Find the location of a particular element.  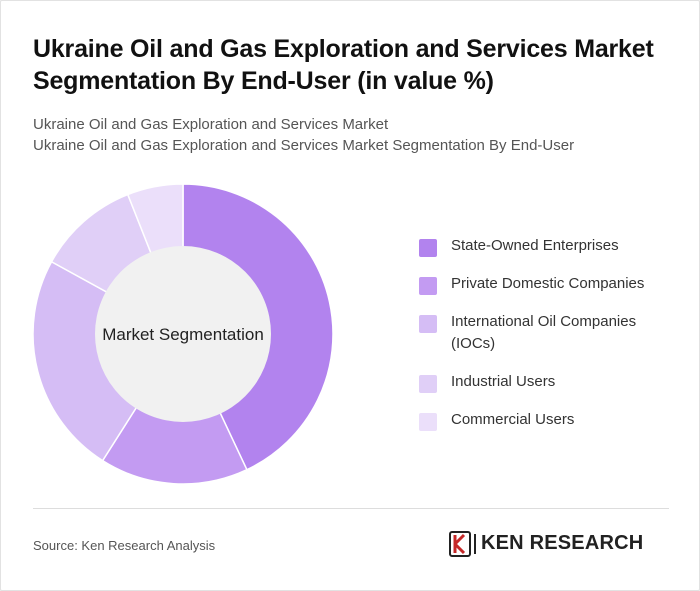

legend-item: Private Domestic Companies is located at coordinates (549, 284).